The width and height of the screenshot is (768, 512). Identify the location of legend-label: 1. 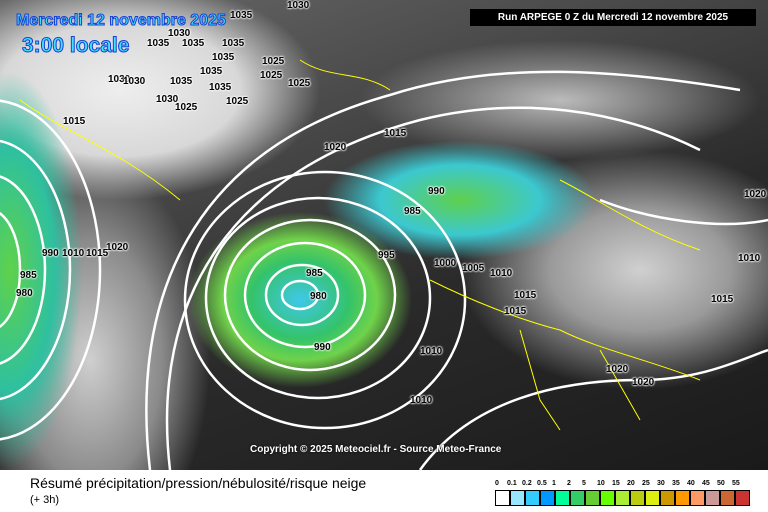
(554, 483).